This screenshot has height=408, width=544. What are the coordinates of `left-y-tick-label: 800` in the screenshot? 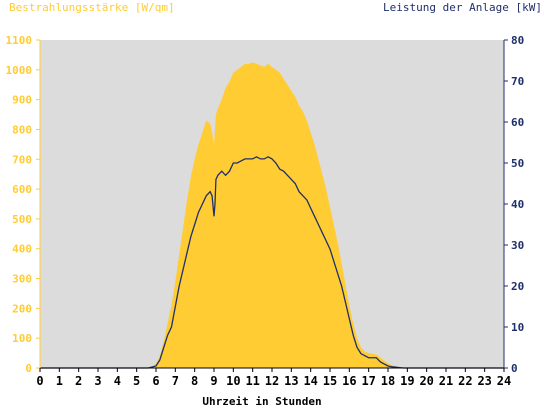 It's located at (22, 129).